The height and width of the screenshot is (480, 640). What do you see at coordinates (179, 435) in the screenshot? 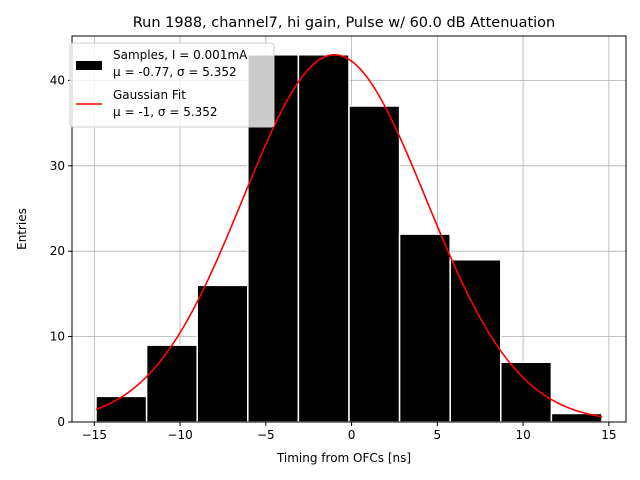
I see `x-tick-label-1: −10` at bounding box center [179, 435].